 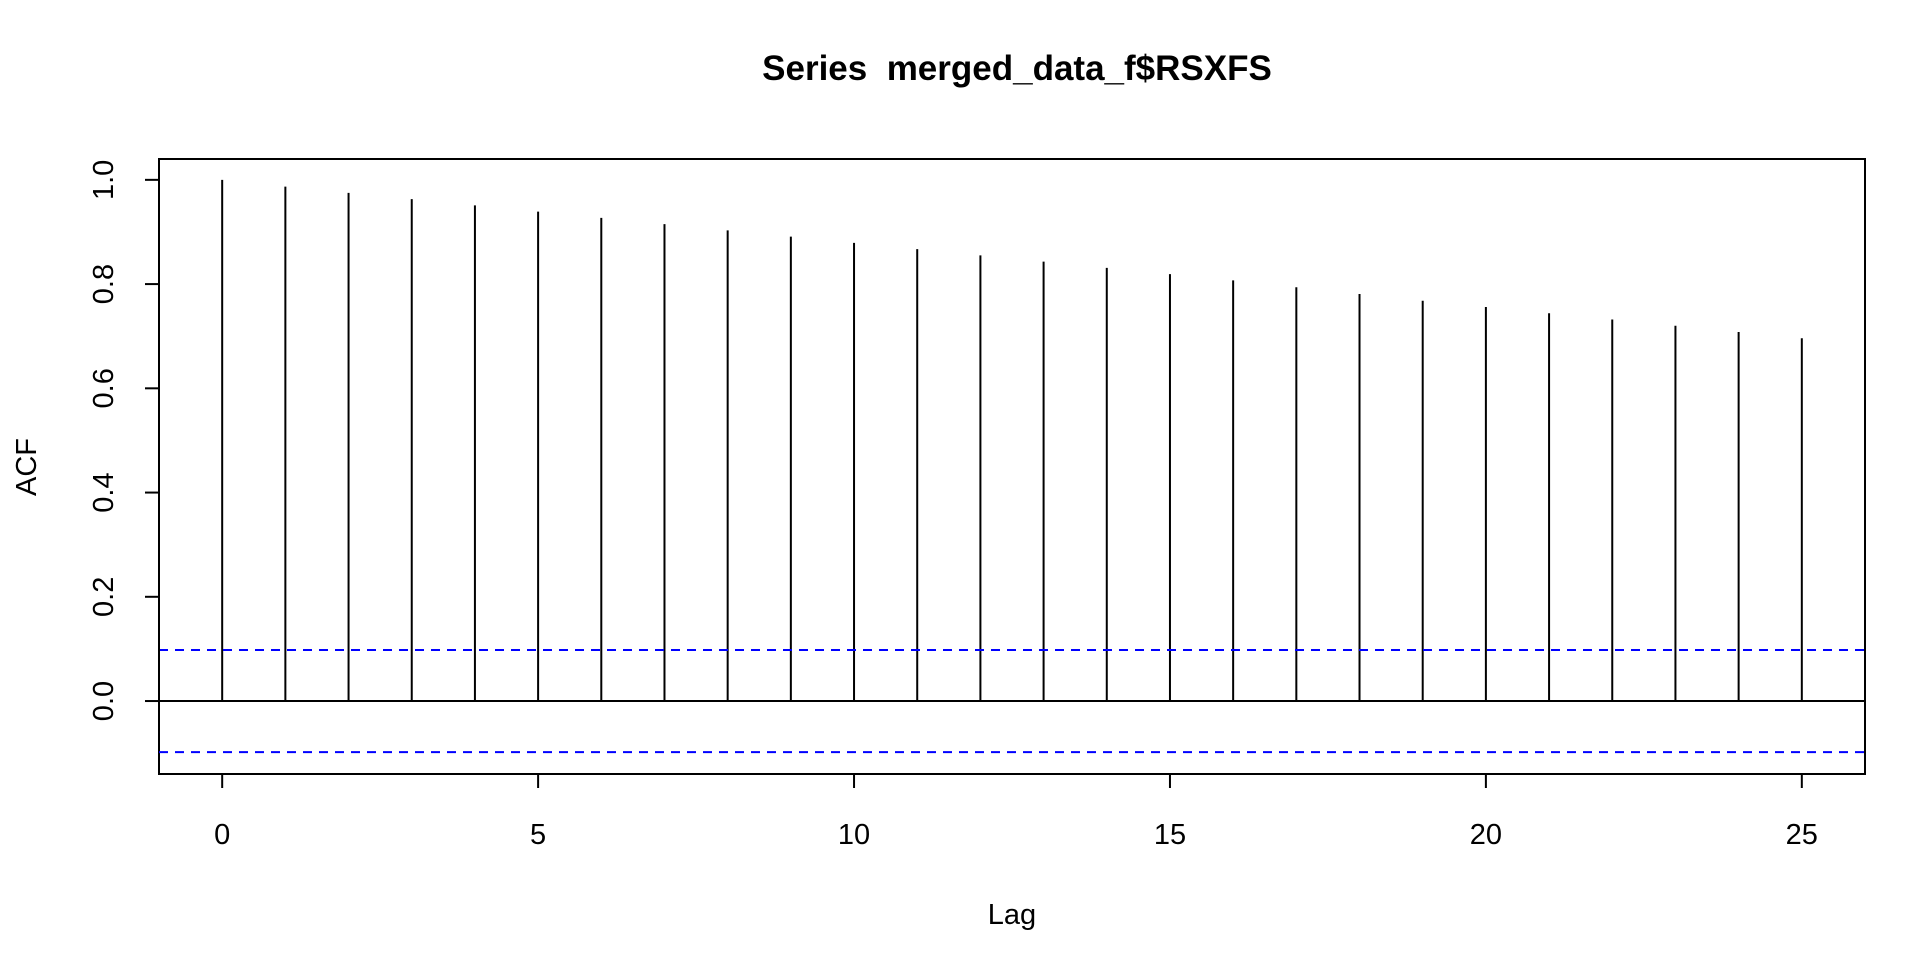 What do you see at coordinates (104, 701) in the screenshot?
I see `y-tick-label-0.0: 0.0` at bounding box center [104, 701].